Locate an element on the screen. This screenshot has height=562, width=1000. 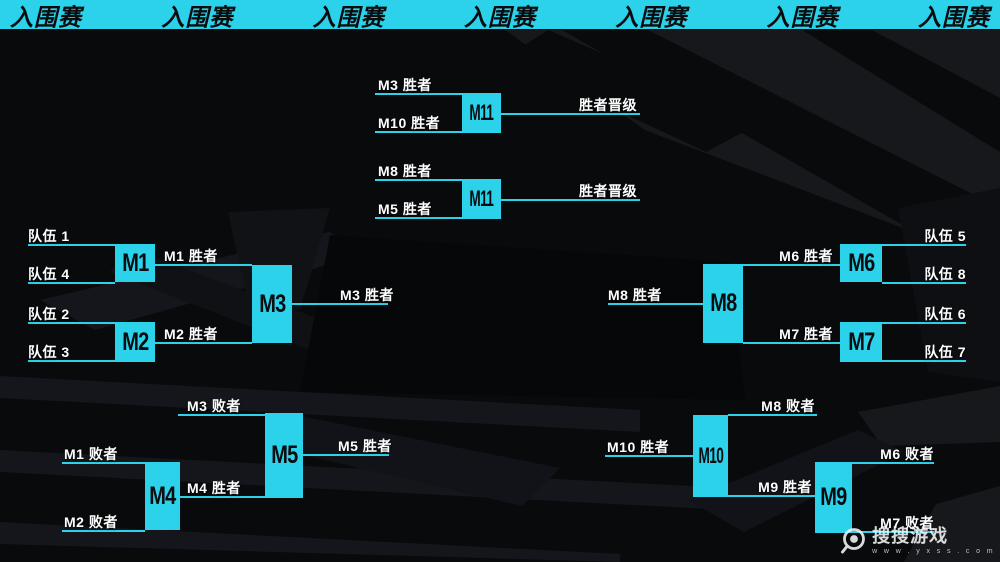
connector-label-11: M2 胜者 is located at coordinates (191, 334).